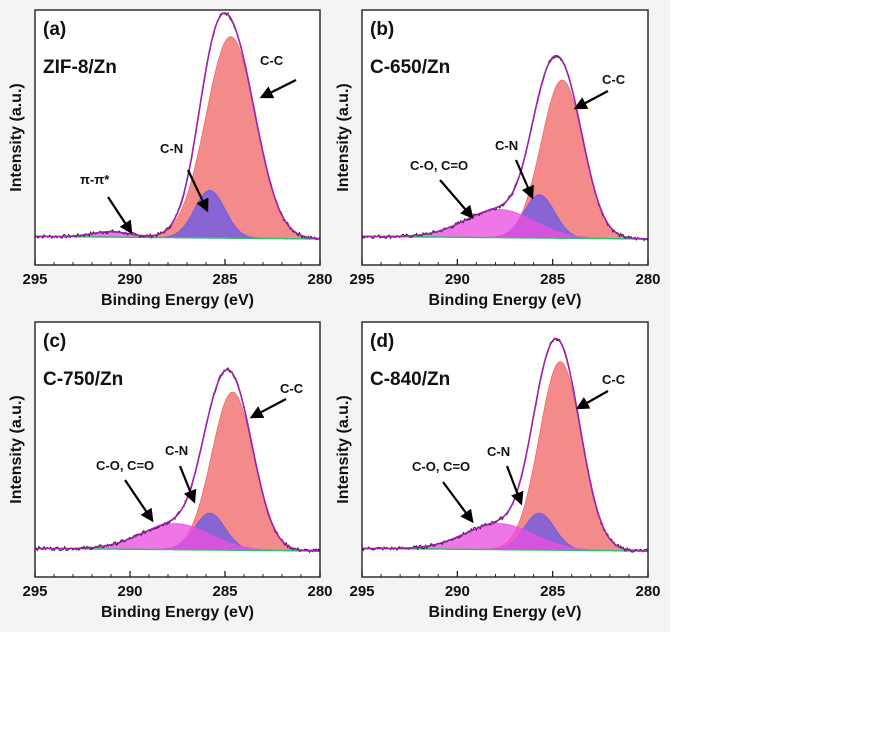 Image resolution: width=880 pixels, height=755 pixels. Describe the element at coordinates (382, 29) in the screenshot. I see `panel-label: (b)` at that location.